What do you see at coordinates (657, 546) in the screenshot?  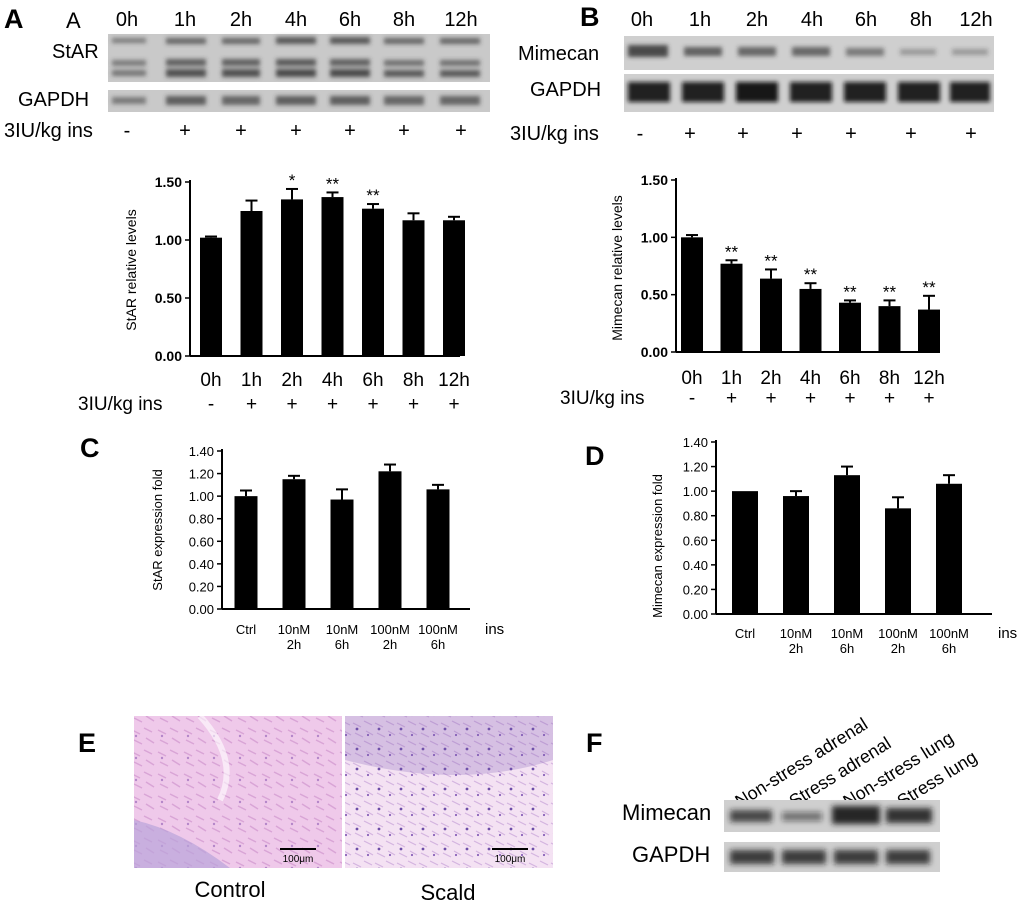 I see `y-axis-label: Mimecan expression fold` at bounding box center [657, 546].